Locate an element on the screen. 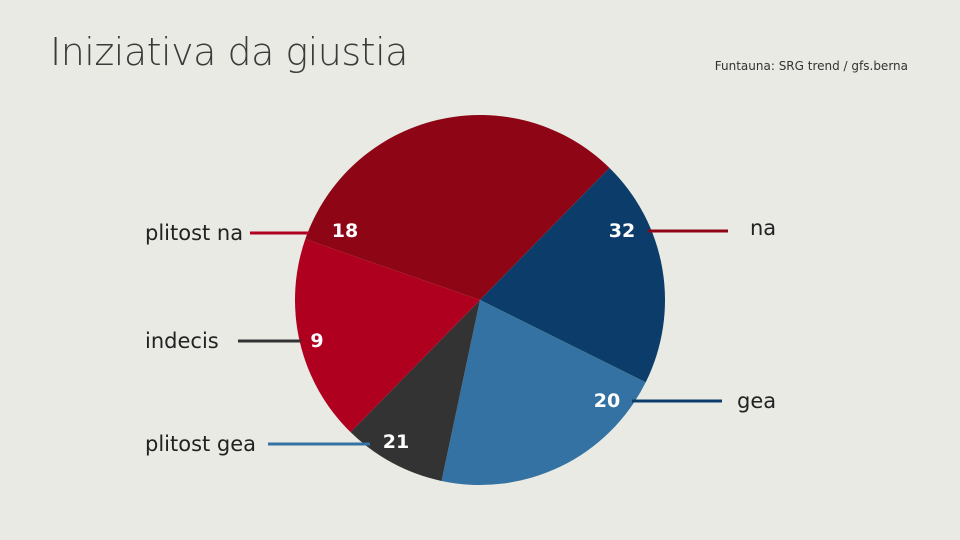  pie-slice-indecis is located at coordinates (415, 390).